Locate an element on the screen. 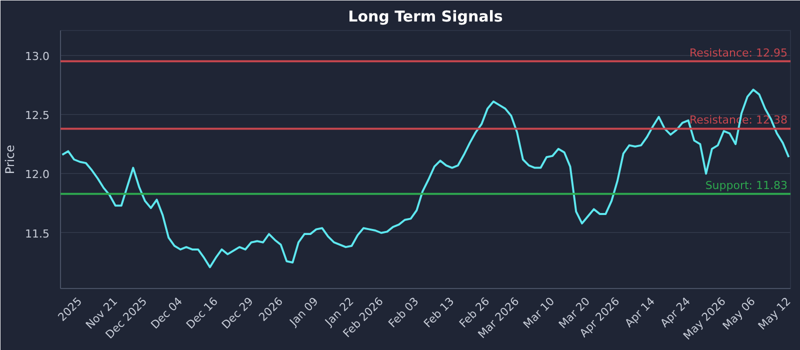  x-tick-label: Dec 29 is located at coordinates (237, 313).